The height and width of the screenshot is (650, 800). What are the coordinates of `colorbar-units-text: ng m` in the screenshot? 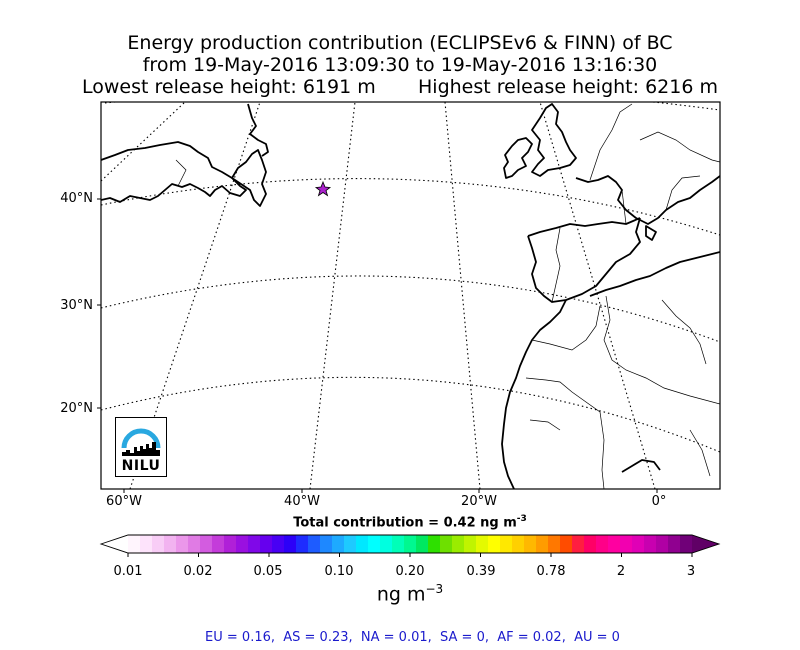 It's located at (401, 594).